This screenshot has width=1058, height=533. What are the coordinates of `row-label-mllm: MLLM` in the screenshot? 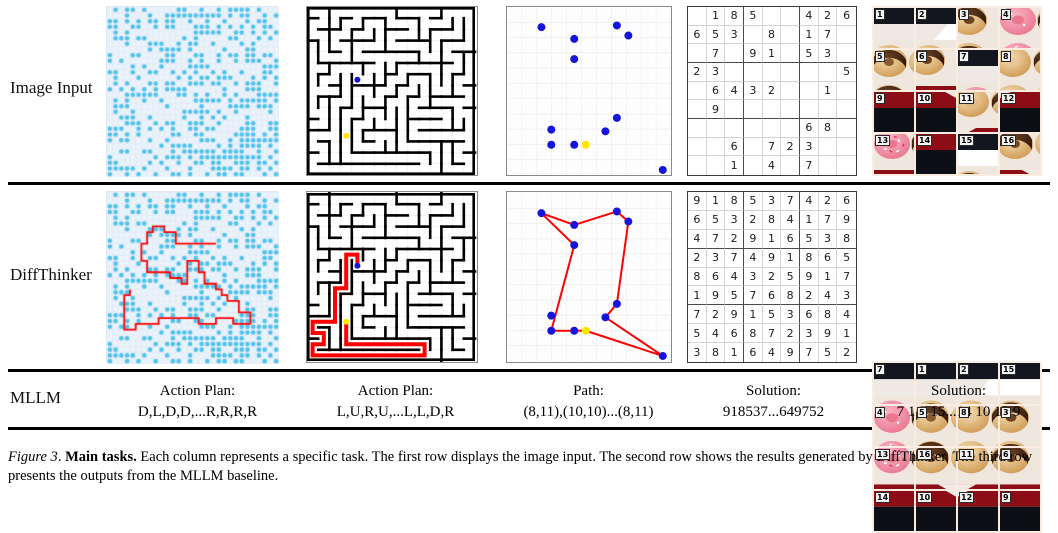 It's located at (35, 398).